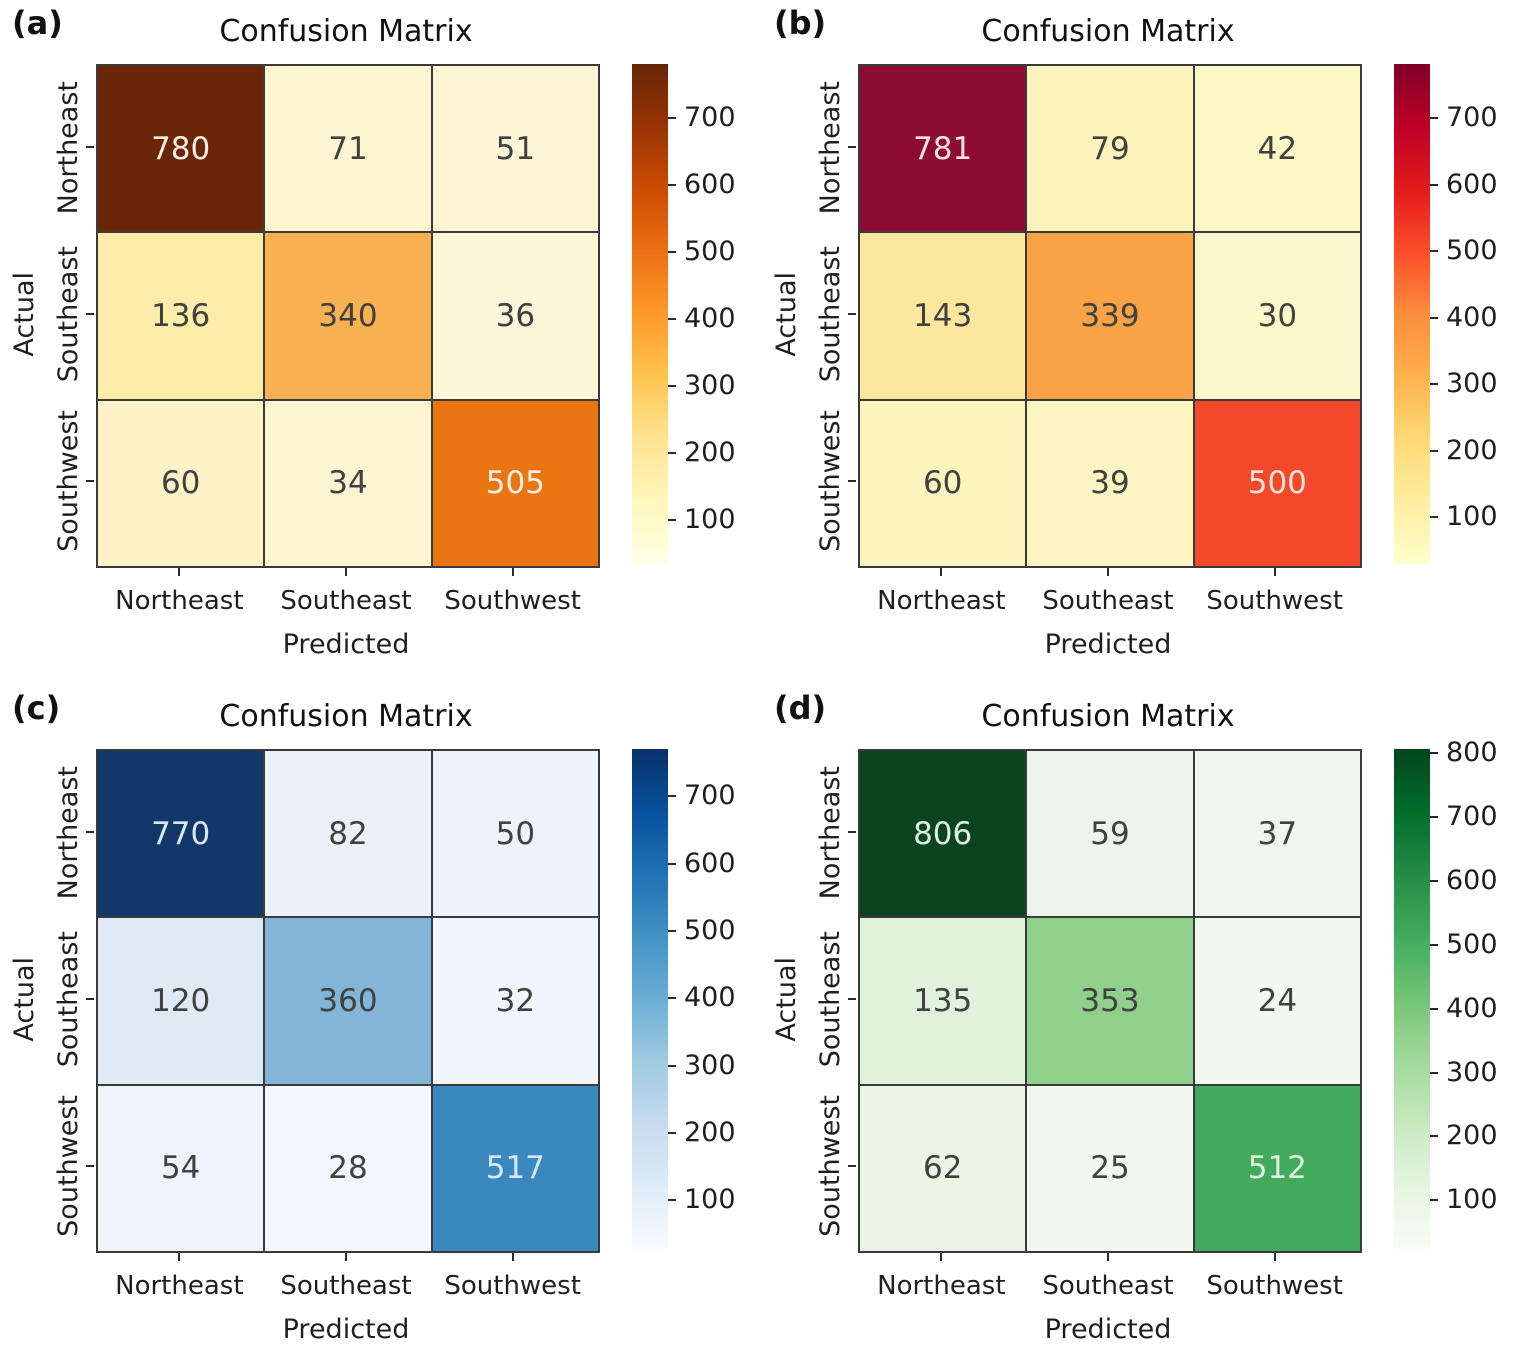  Describe the element at coordinates (1110, 315) in the screenshot. I see `cell-value: 339` at that location.